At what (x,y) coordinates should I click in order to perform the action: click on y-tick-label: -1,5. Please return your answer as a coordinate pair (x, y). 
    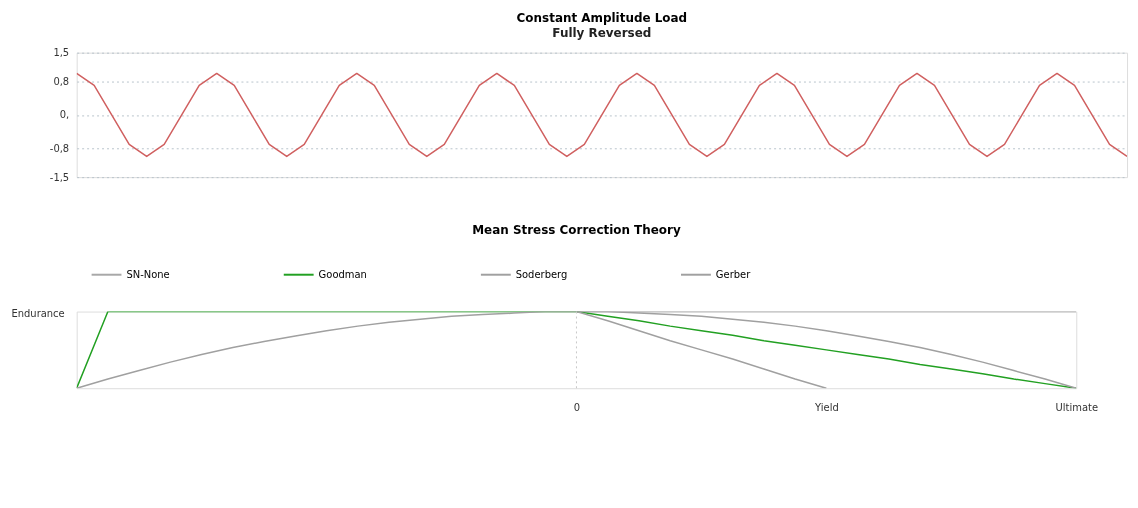
    Looking at the image, I should click on (59, 177).